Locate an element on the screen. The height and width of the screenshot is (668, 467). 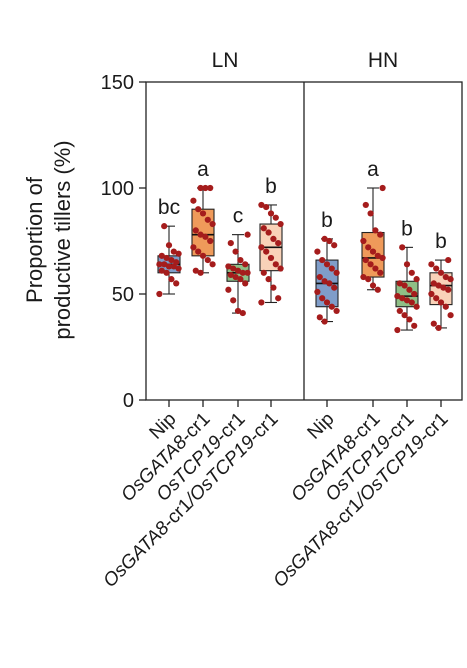
data-points is located at coordinates (305, 259).